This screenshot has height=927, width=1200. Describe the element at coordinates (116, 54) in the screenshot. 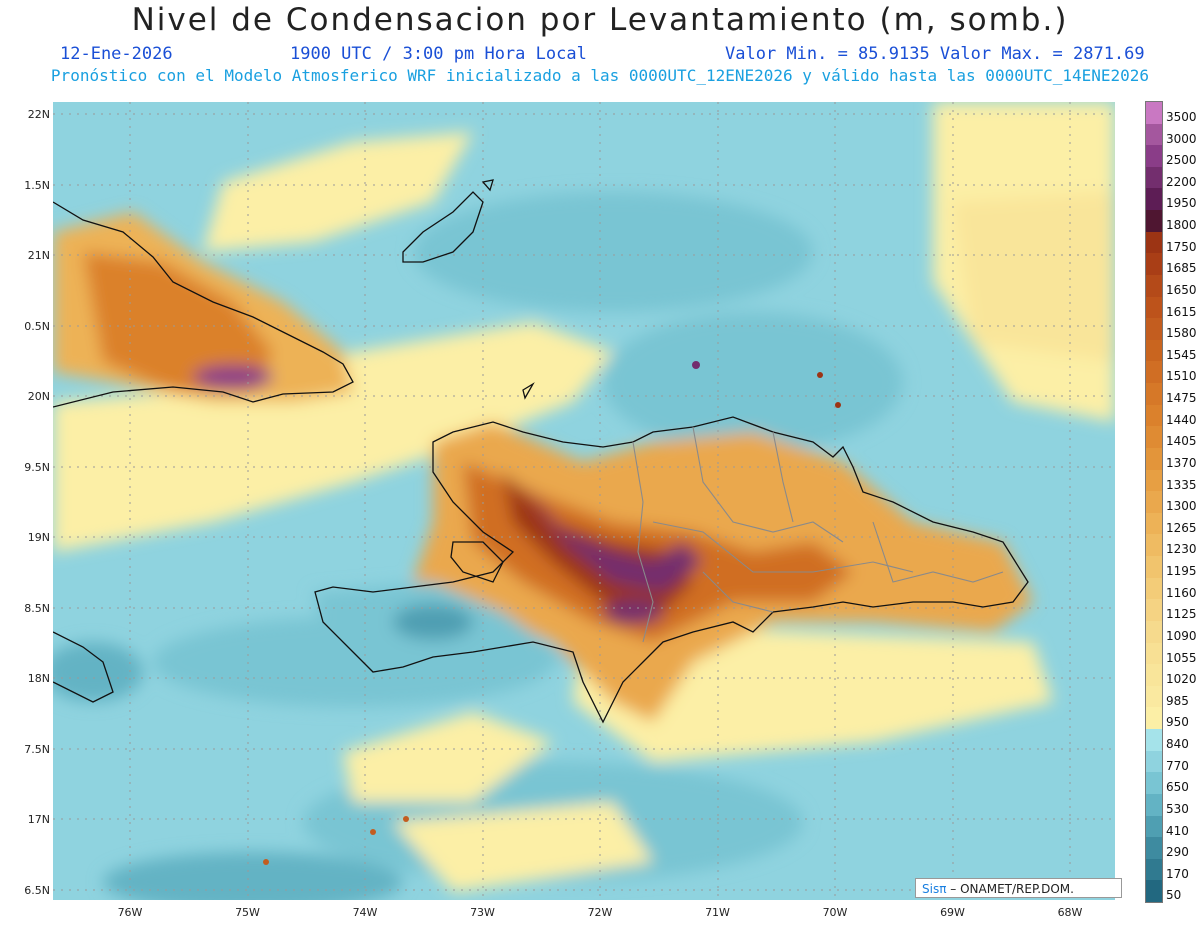

I see `valid-date: 12-Ene-2026` at that location.